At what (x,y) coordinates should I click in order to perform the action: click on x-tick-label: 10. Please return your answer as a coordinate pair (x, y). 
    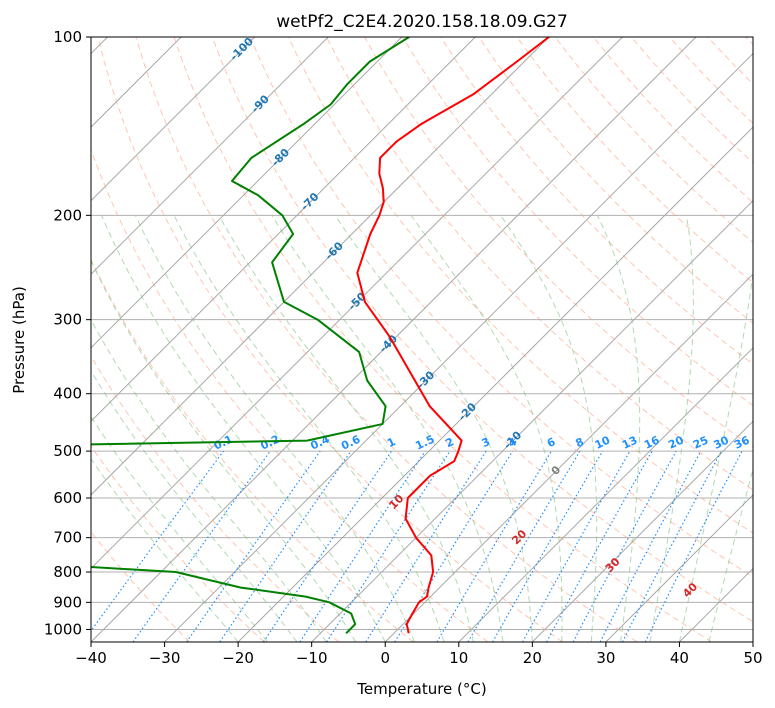
    Looking at the image, I should click on (458, 658).